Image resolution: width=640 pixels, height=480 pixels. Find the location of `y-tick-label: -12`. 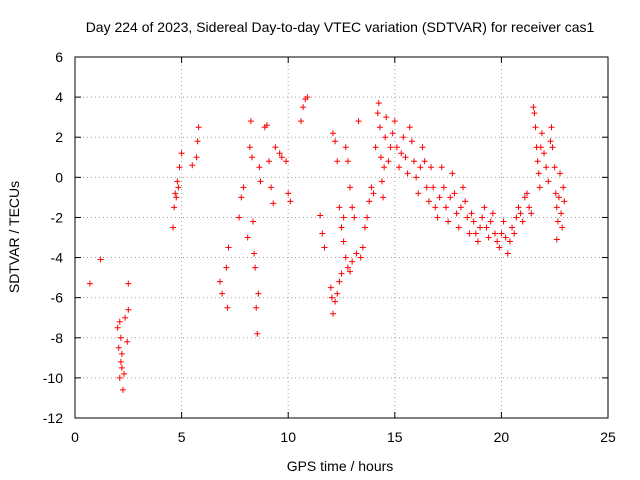

y-tick-label: -12 is located at coordinates (53, 418).